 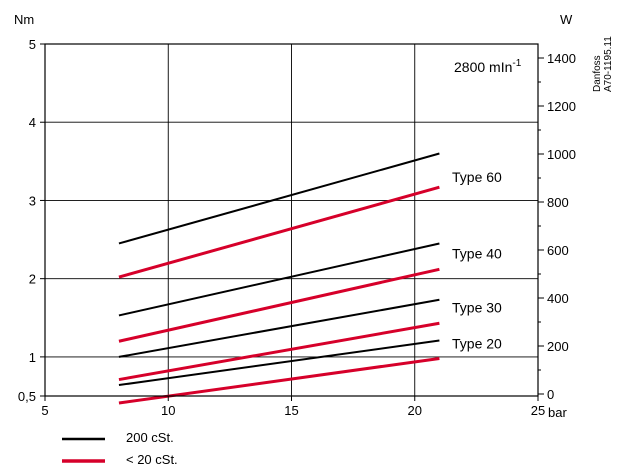 I want to click on type-label: Type 20, so click(x=477, y=344).